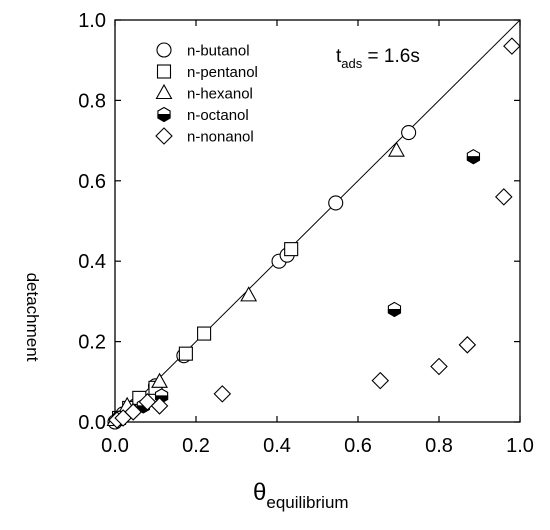 This screenshot has width=550, height=530. I want to click on x-axis-symbol: θ, so click(259, 492).